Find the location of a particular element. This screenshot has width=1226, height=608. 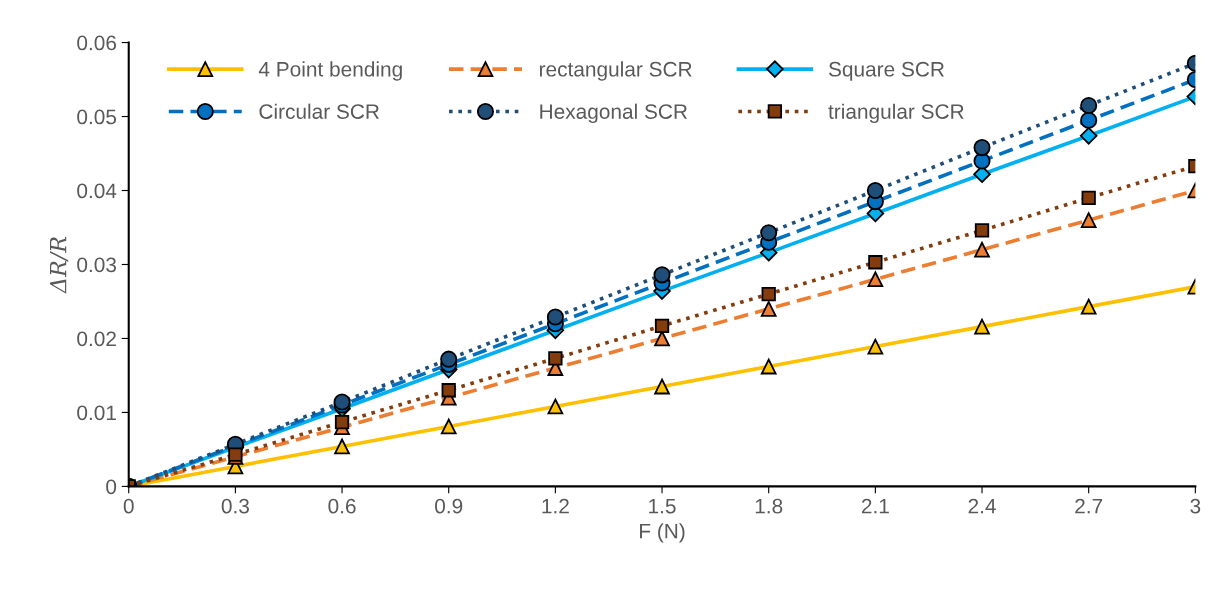

y-tick-label: 0.05 is located at coordinates (97, 117).